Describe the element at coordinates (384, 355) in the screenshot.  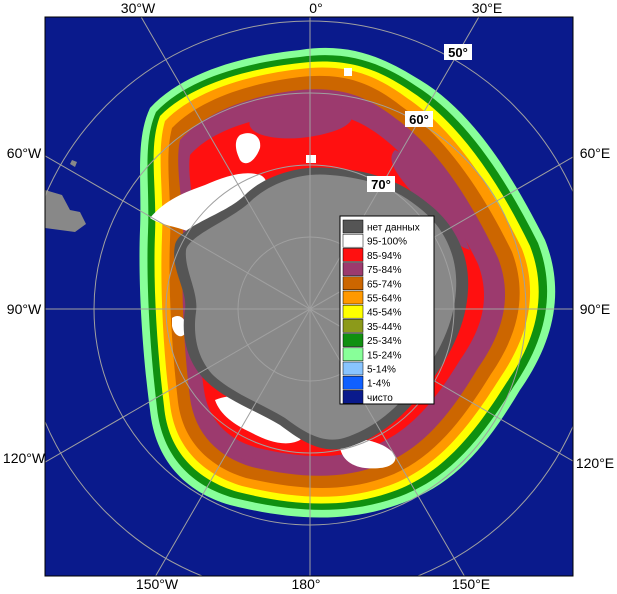
I see `legend-label: 15-24%` at that location.